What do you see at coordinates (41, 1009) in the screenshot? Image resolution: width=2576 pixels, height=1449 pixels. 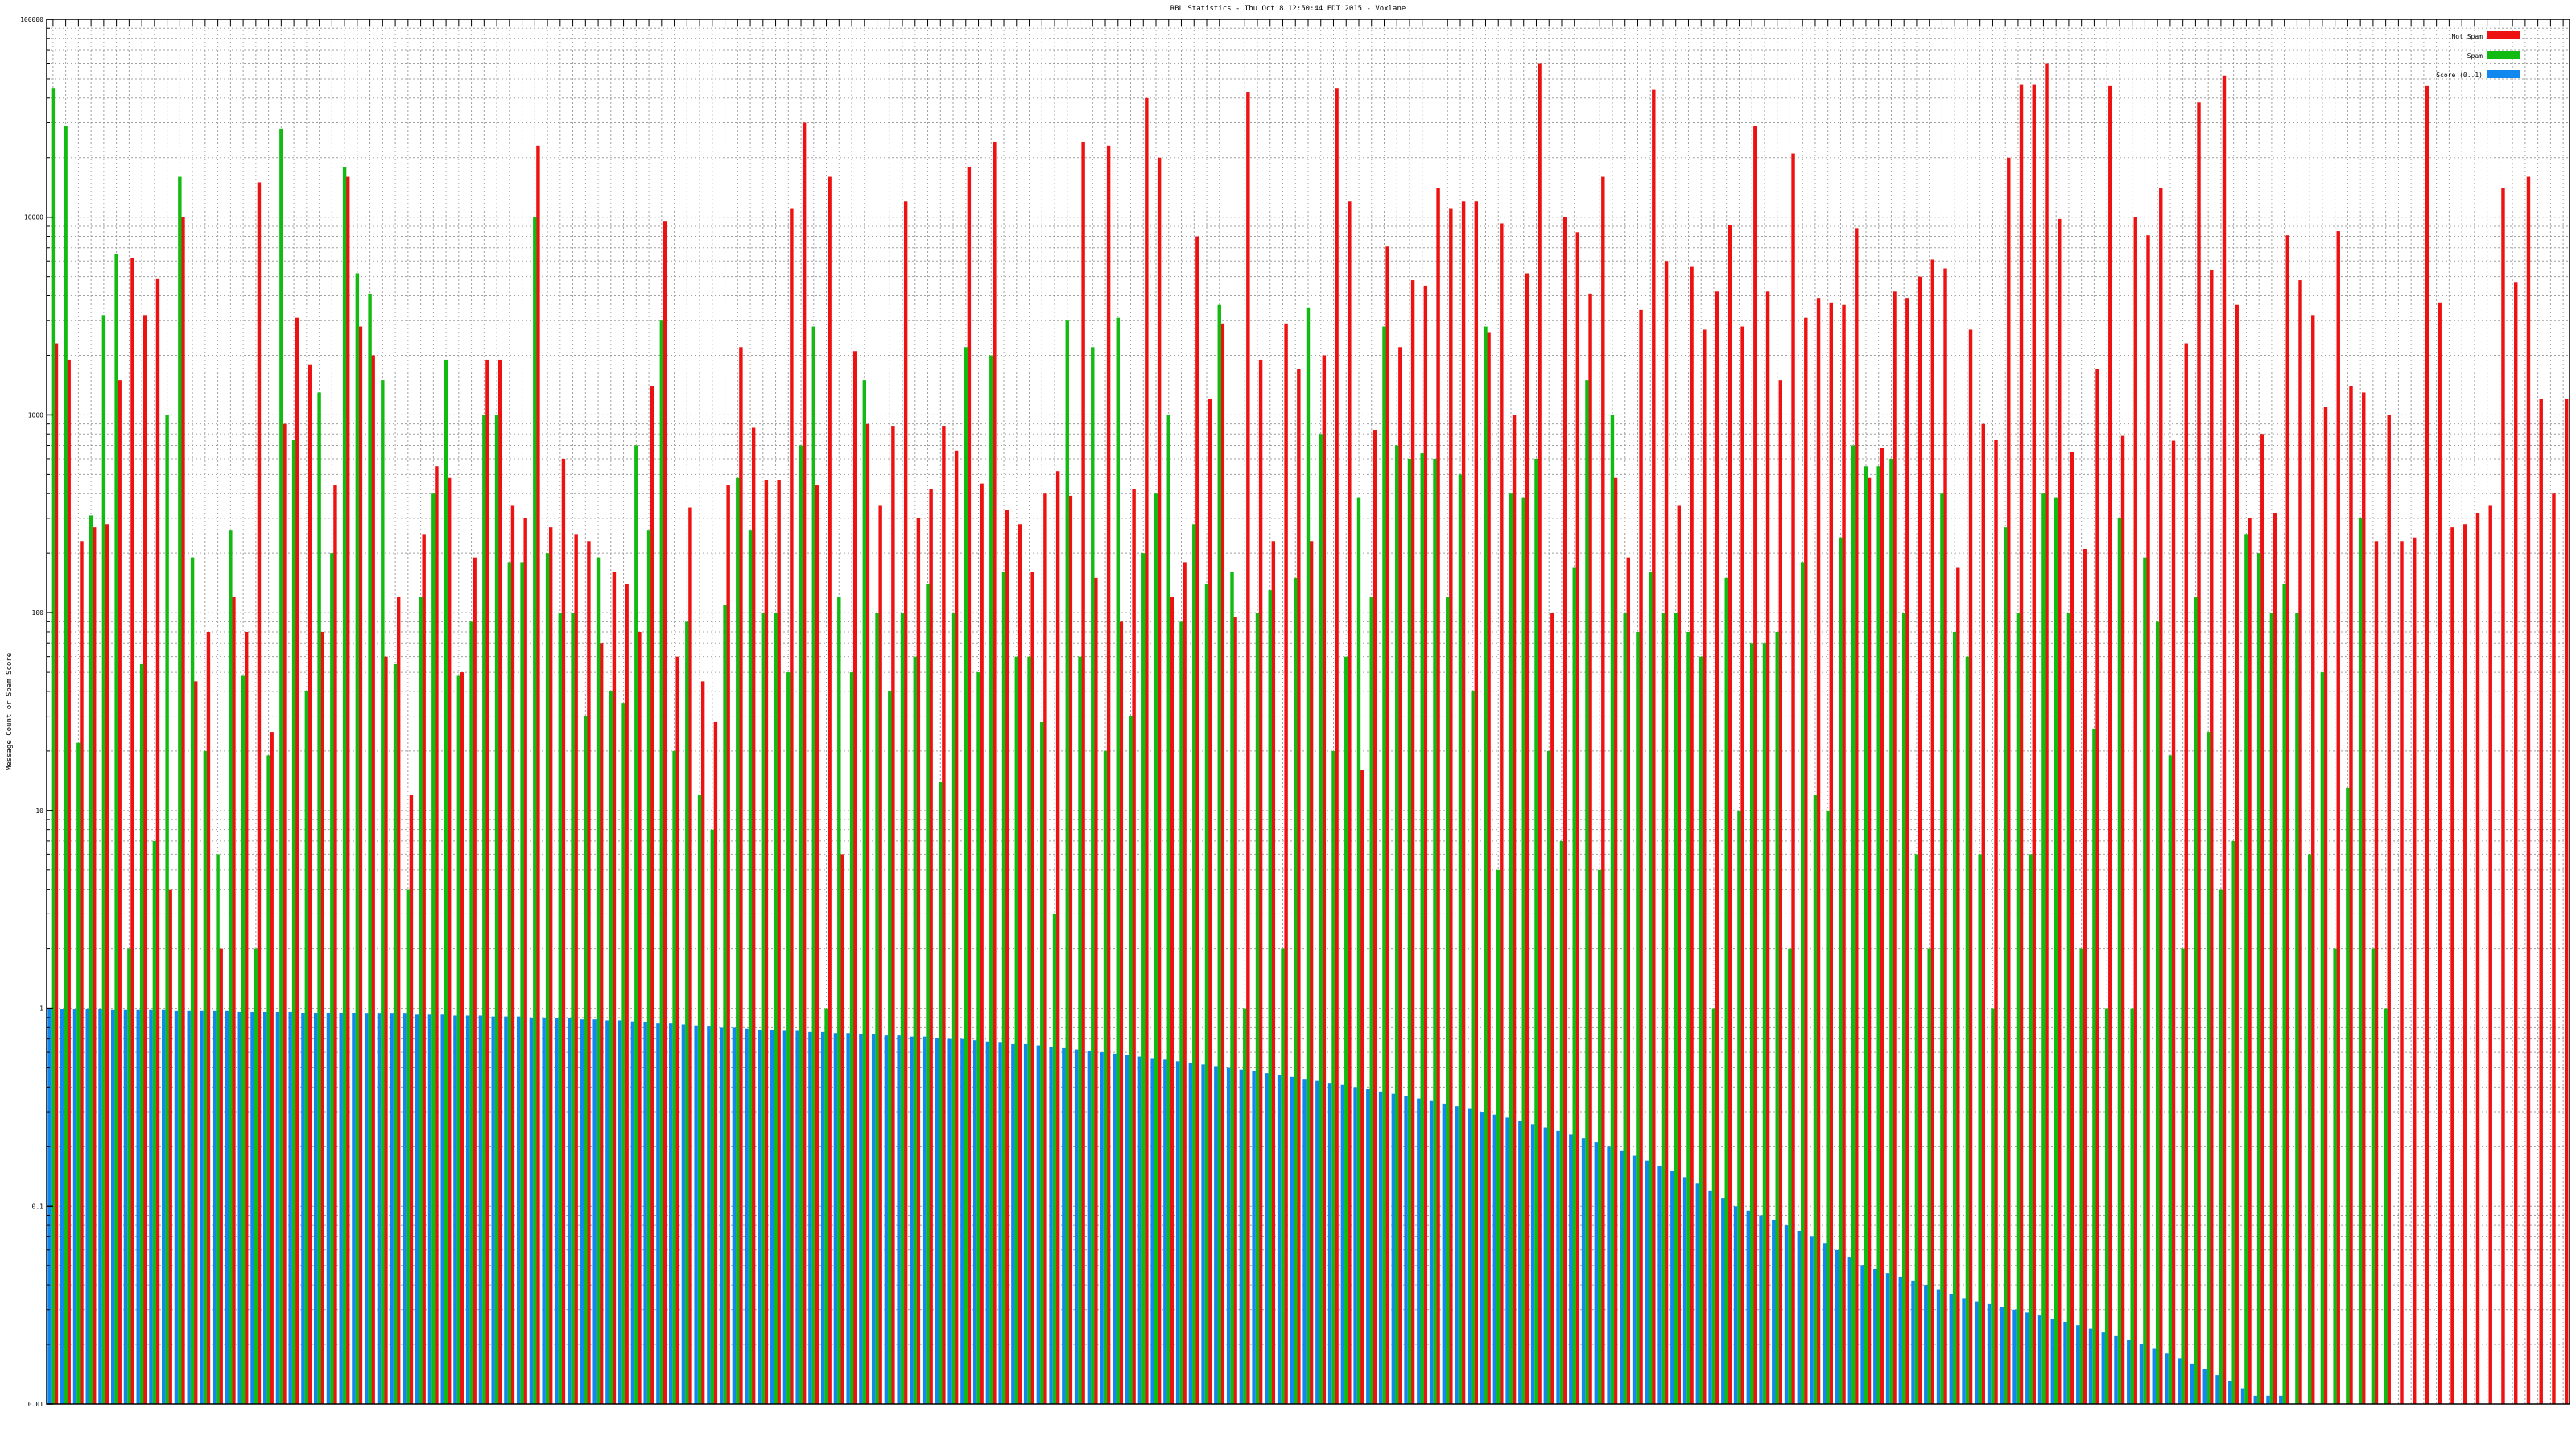 I see `y-tick-label: 1` at bounding box center [41, 1009].